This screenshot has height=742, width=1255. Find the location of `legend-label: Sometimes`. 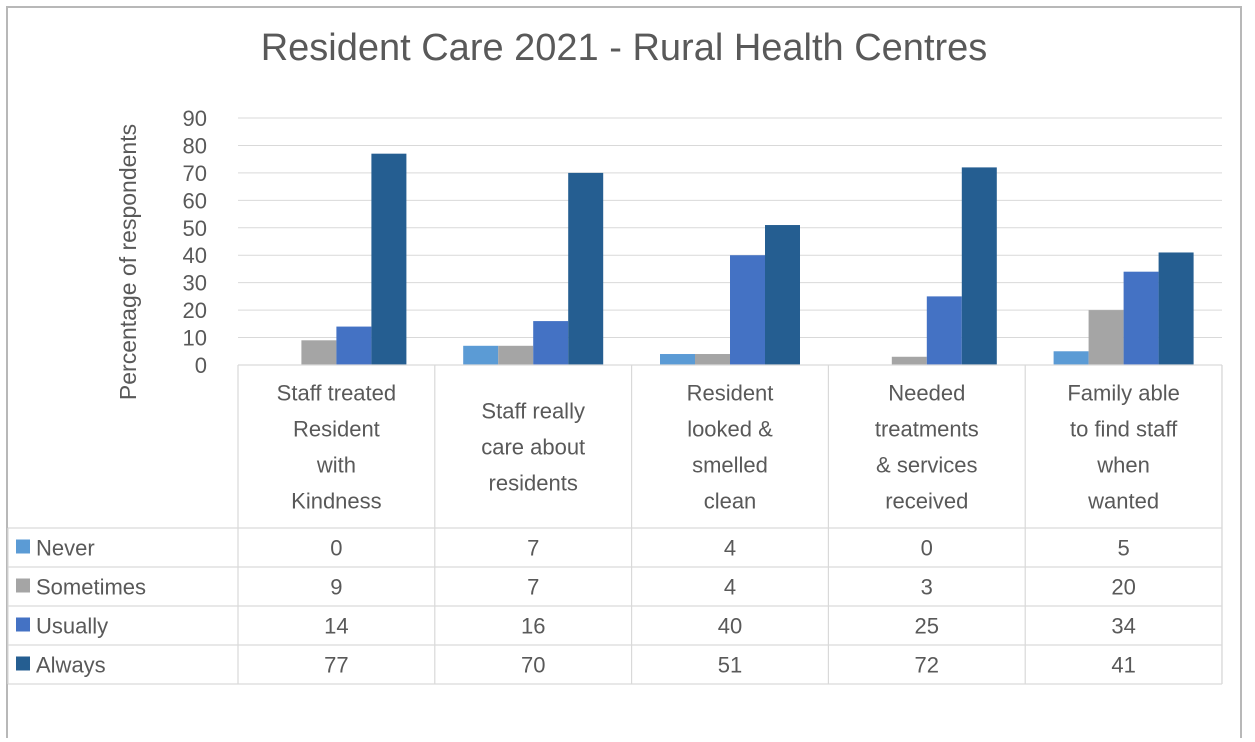

legend-label: Sometimes is located at coordinates (91, 587).